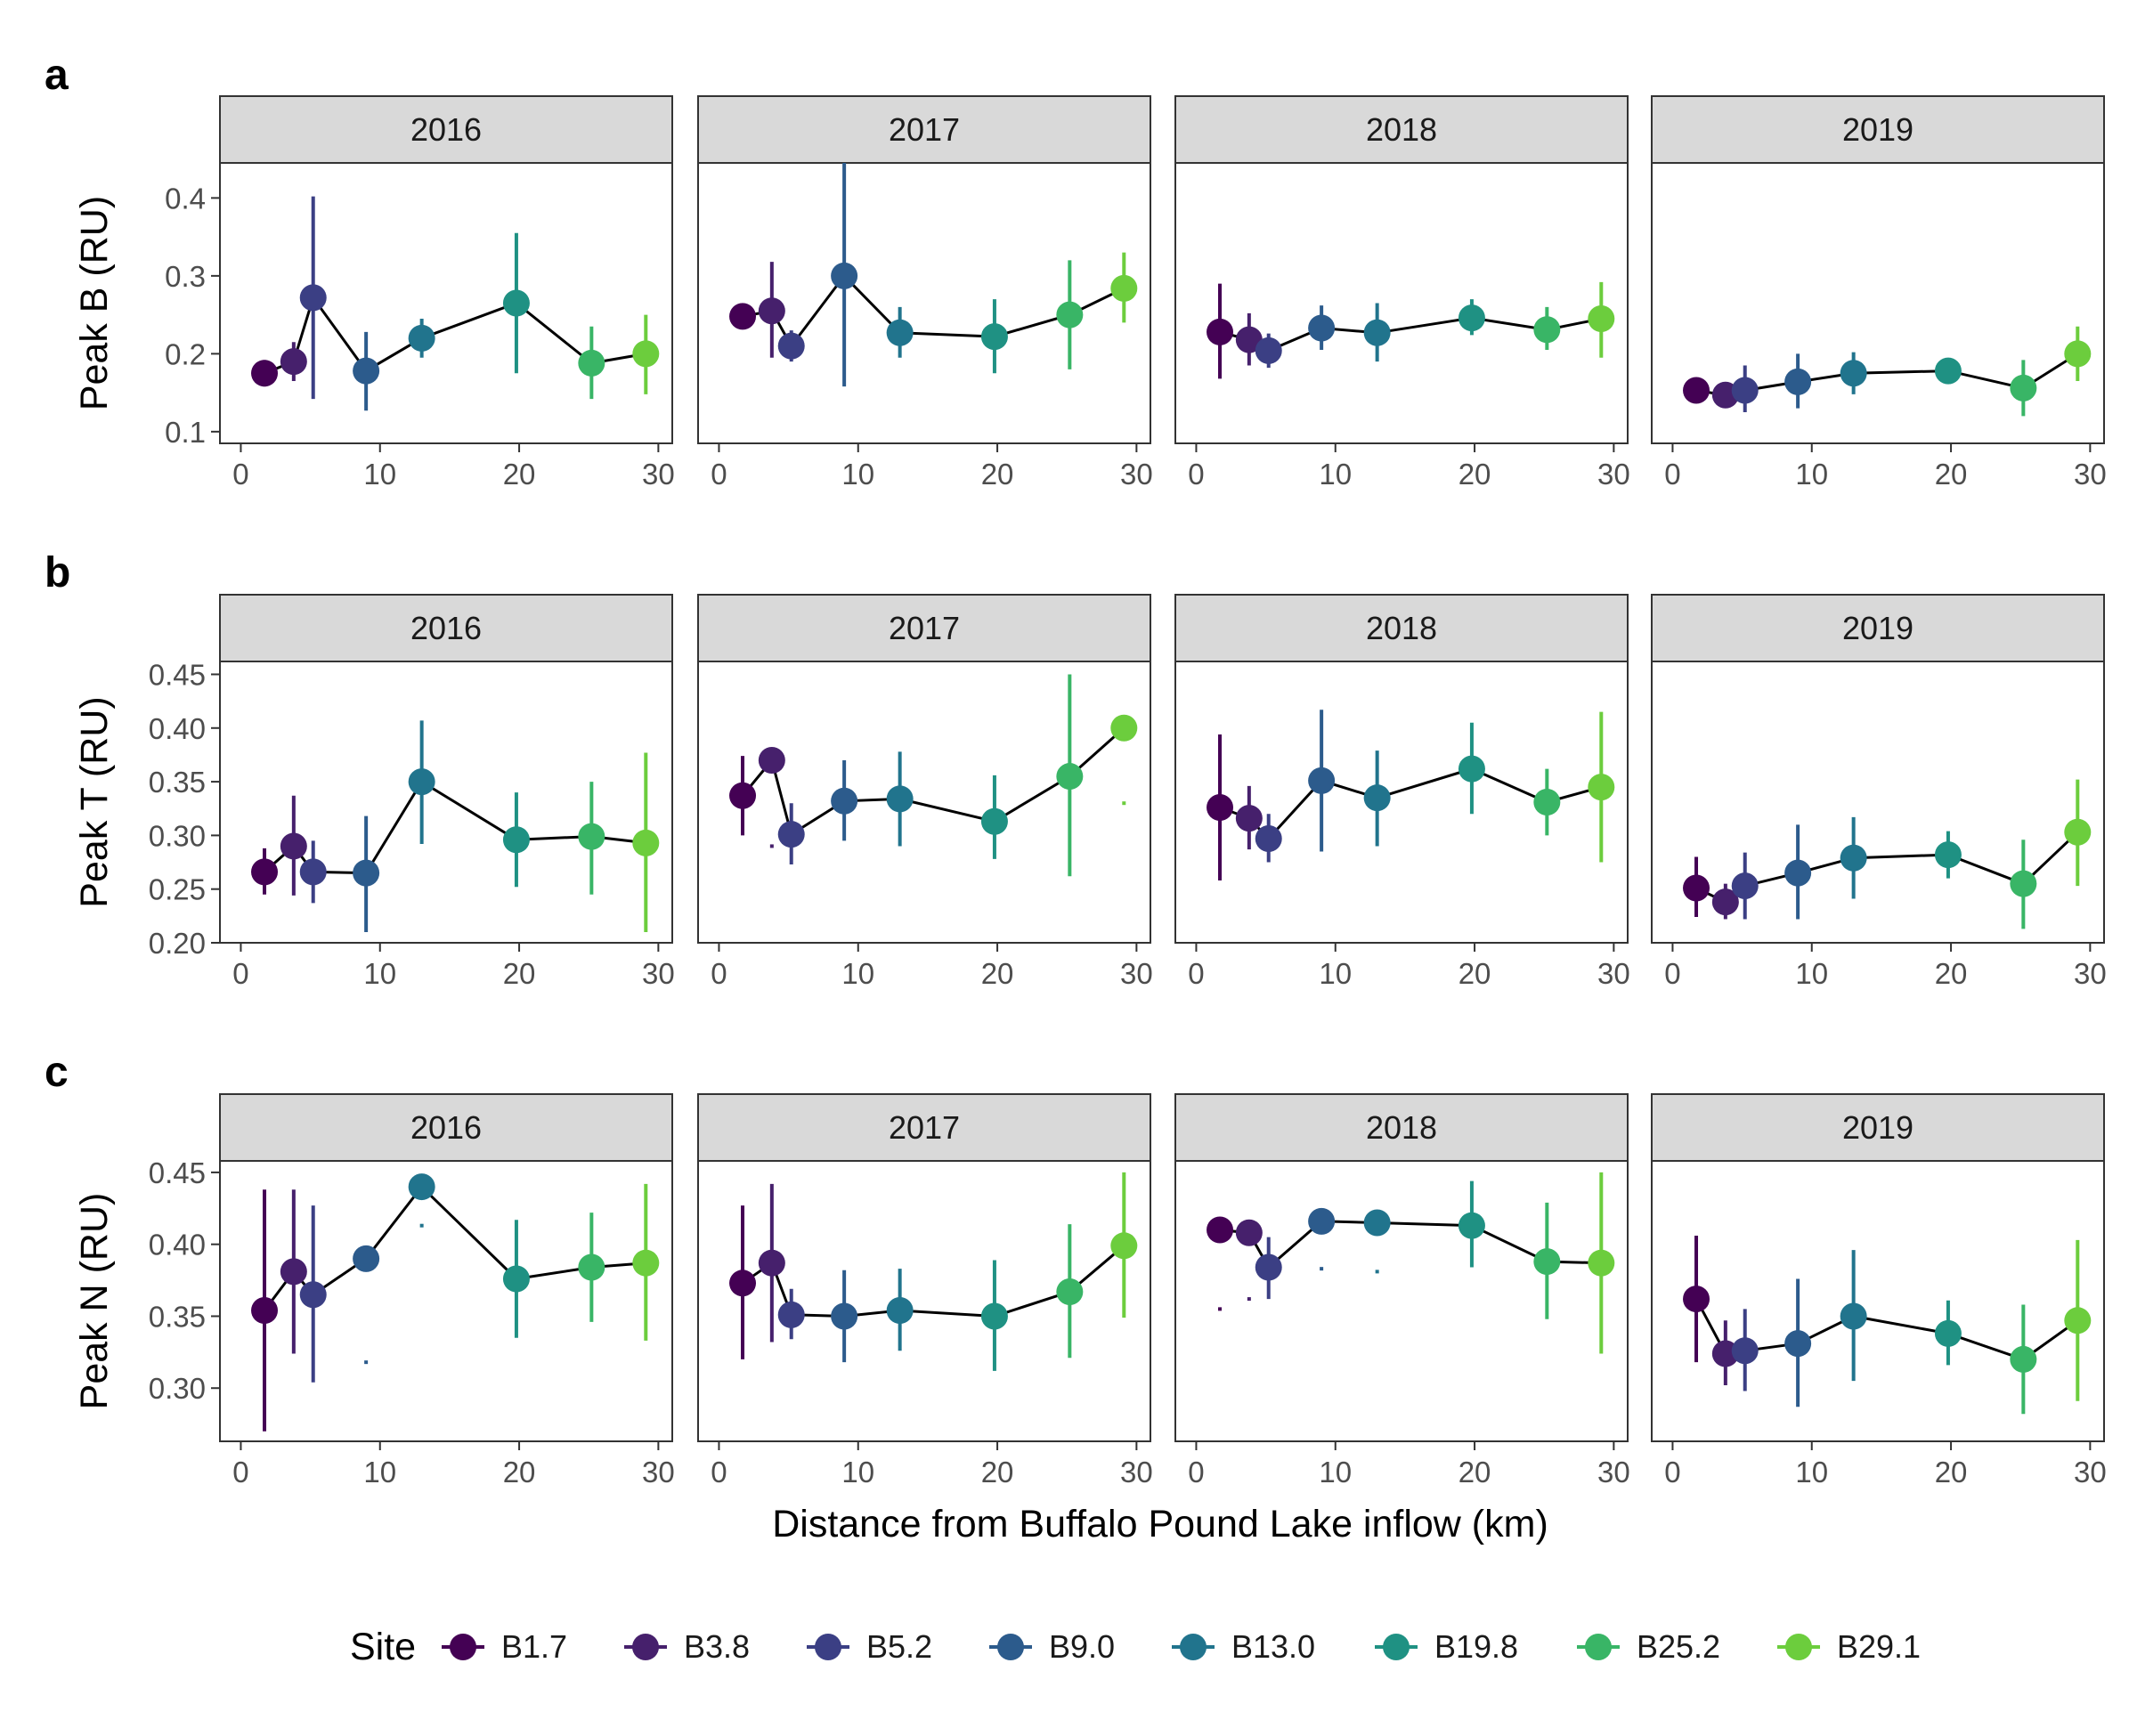 This screenshot has width=2137, height=1736. I want to click on facet-strip-label: 2016, so click(446, 129).